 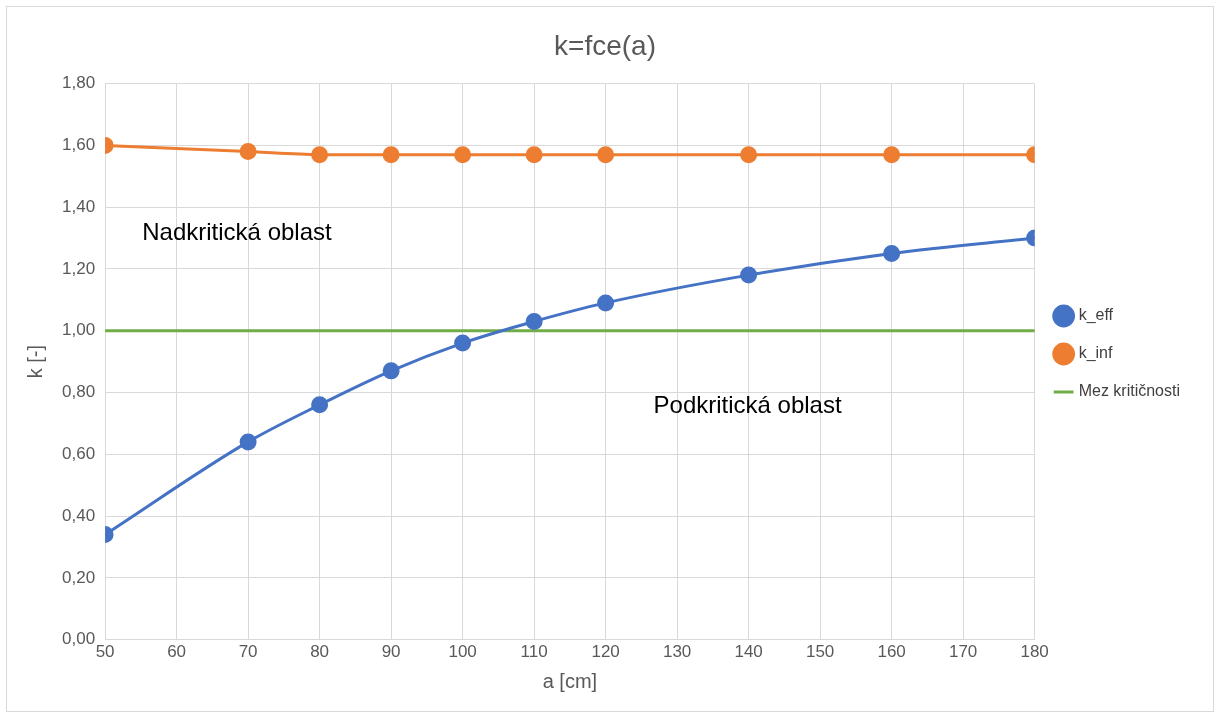 I want to click on y-tick-label: 1,20, so click(x=78, y=268).